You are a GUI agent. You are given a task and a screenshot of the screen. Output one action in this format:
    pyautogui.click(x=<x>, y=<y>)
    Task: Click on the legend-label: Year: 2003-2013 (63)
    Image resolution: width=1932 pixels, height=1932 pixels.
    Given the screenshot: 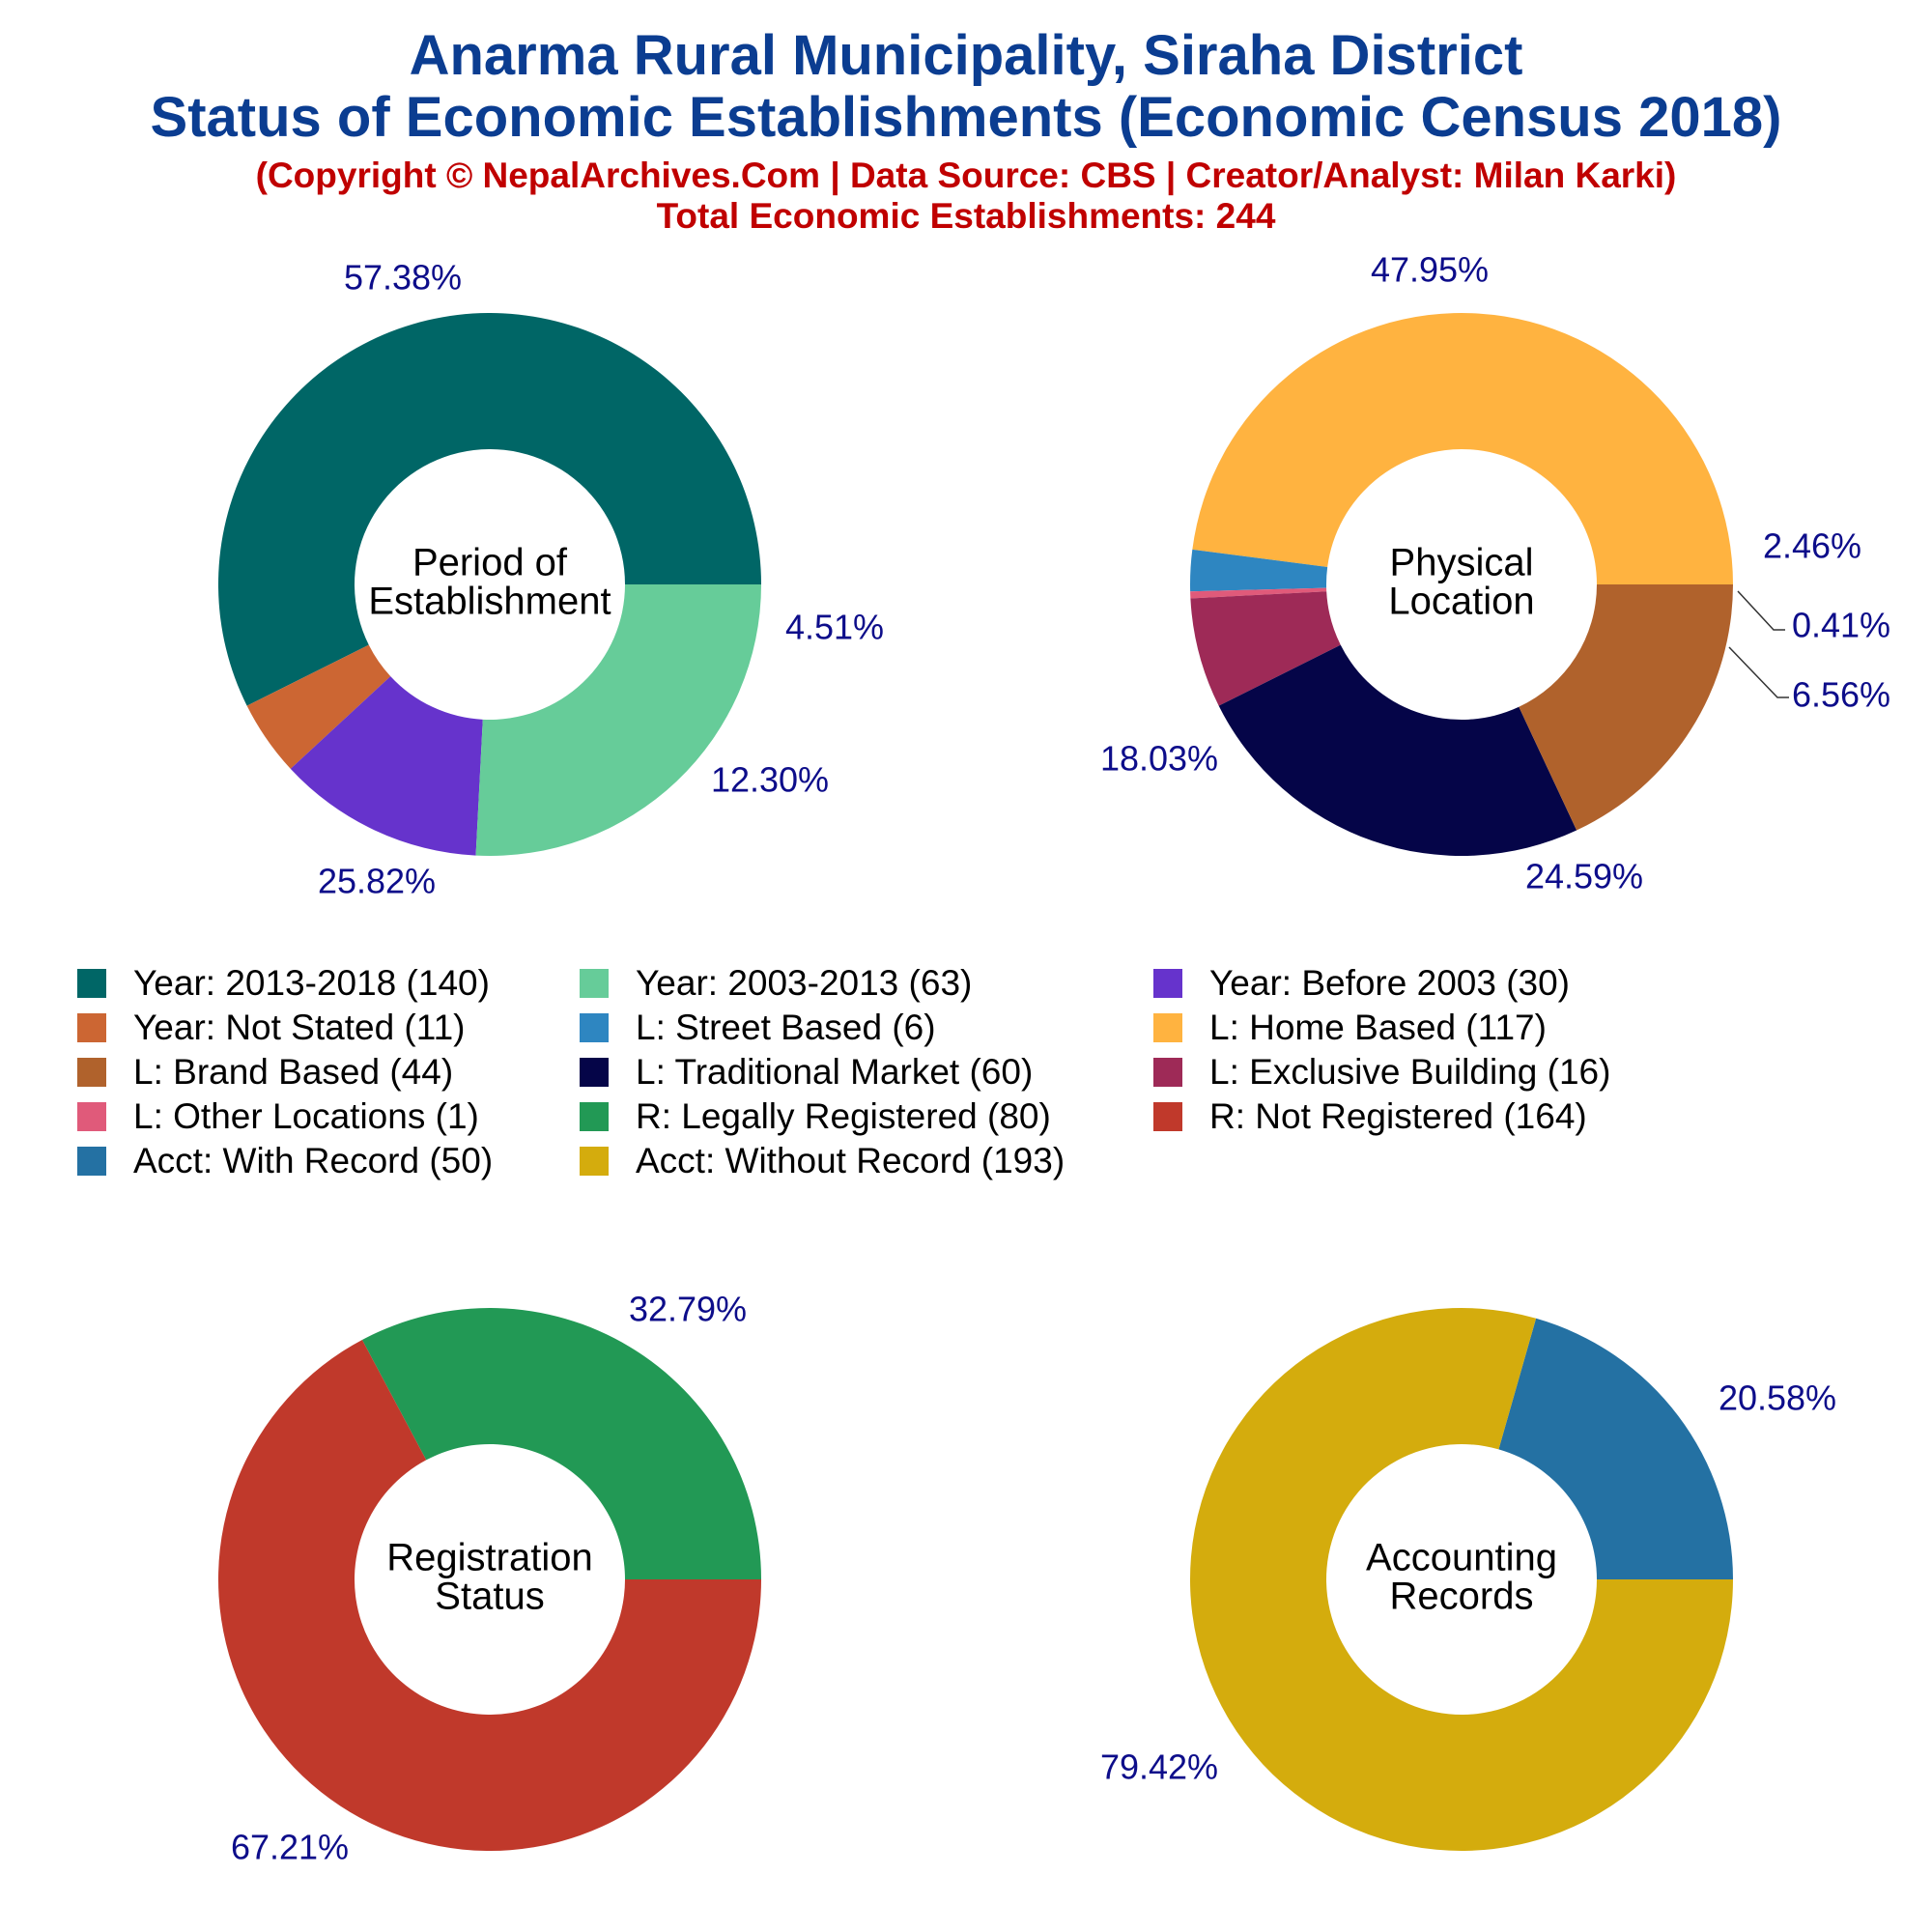 What is the action you would take?
    pyautogui.click(x=804, y=983)
    